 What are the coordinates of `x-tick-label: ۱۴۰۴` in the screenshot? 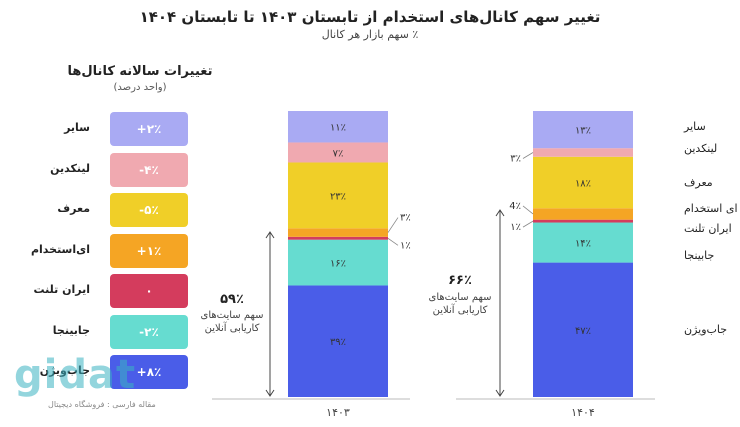 It's located at (583, 412).